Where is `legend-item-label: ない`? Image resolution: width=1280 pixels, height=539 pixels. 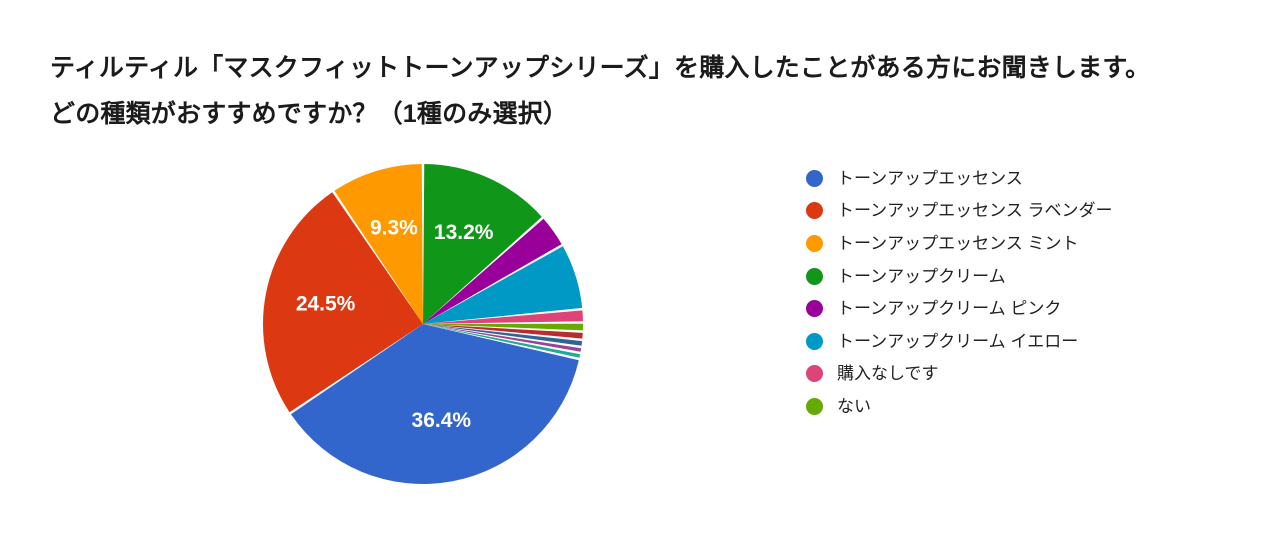 legend-item-label: ない is located at coordinates (854, 406).